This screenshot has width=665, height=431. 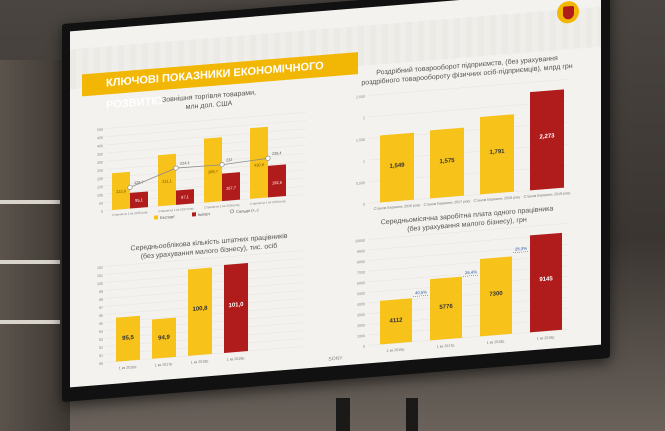 I want to click on data-label: 95,1, so click(x=139, y=200).